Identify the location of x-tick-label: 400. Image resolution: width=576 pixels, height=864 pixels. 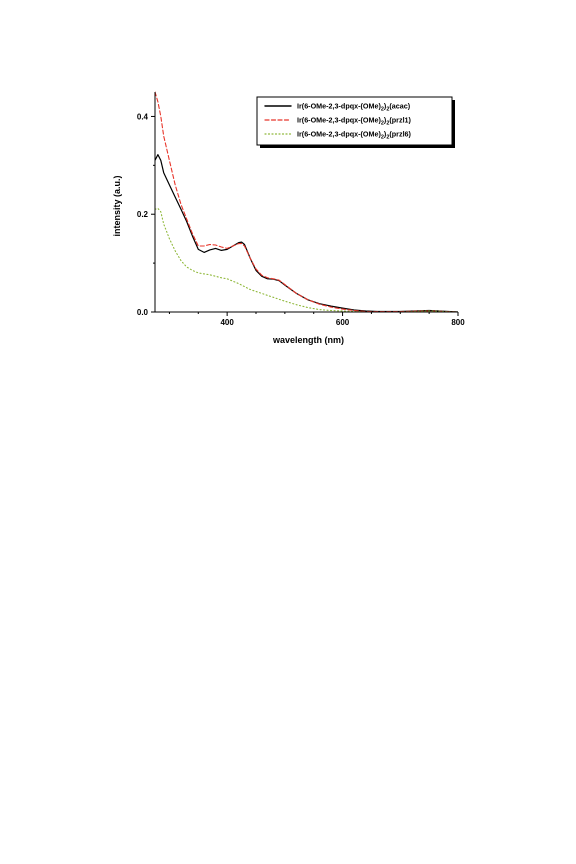
(227, 322).